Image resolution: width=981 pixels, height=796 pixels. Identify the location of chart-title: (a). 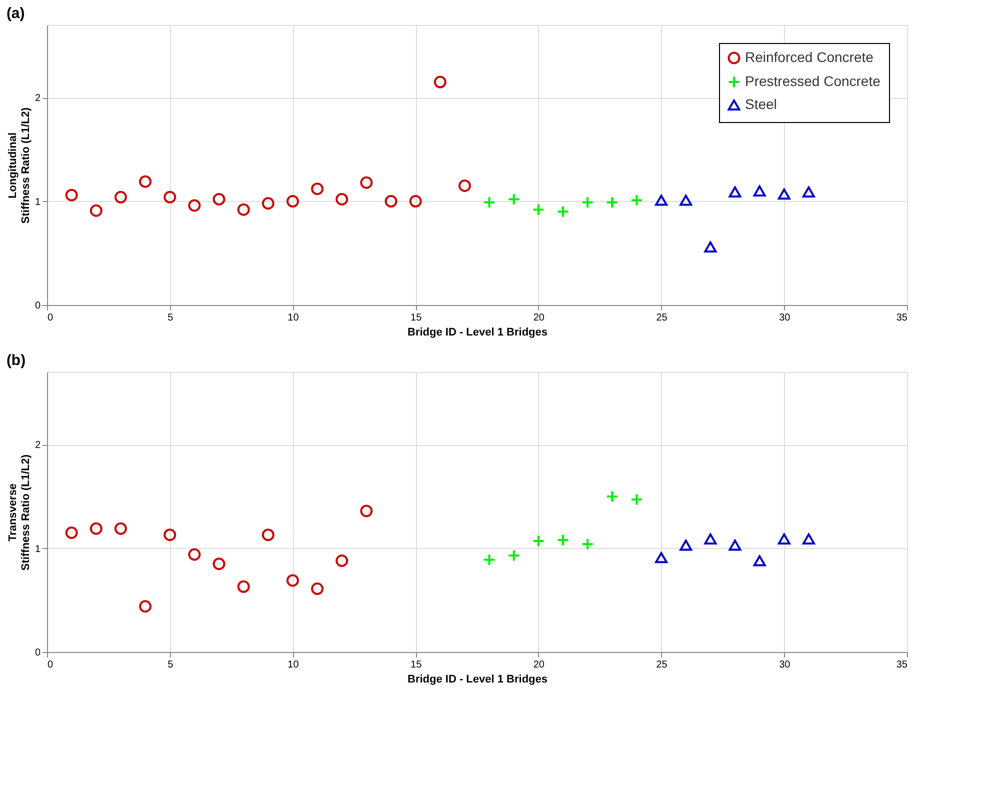
(15, 13).